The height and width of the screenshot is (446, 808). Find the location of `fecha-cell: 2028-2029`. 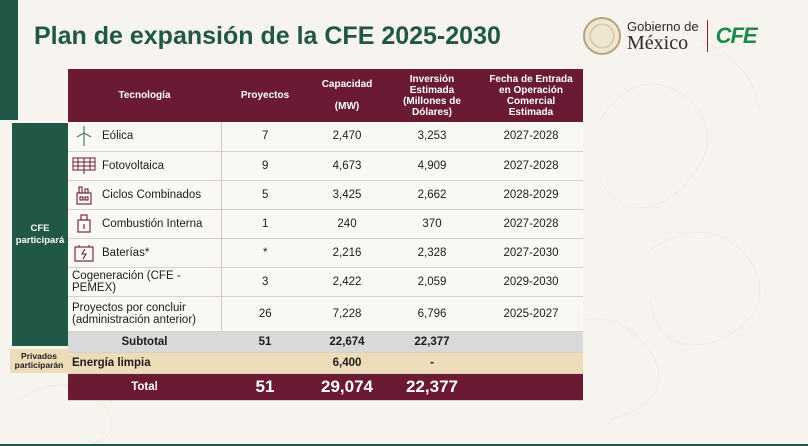

fecha-cell: 2028-2029 is located at coordinates (531, 195).